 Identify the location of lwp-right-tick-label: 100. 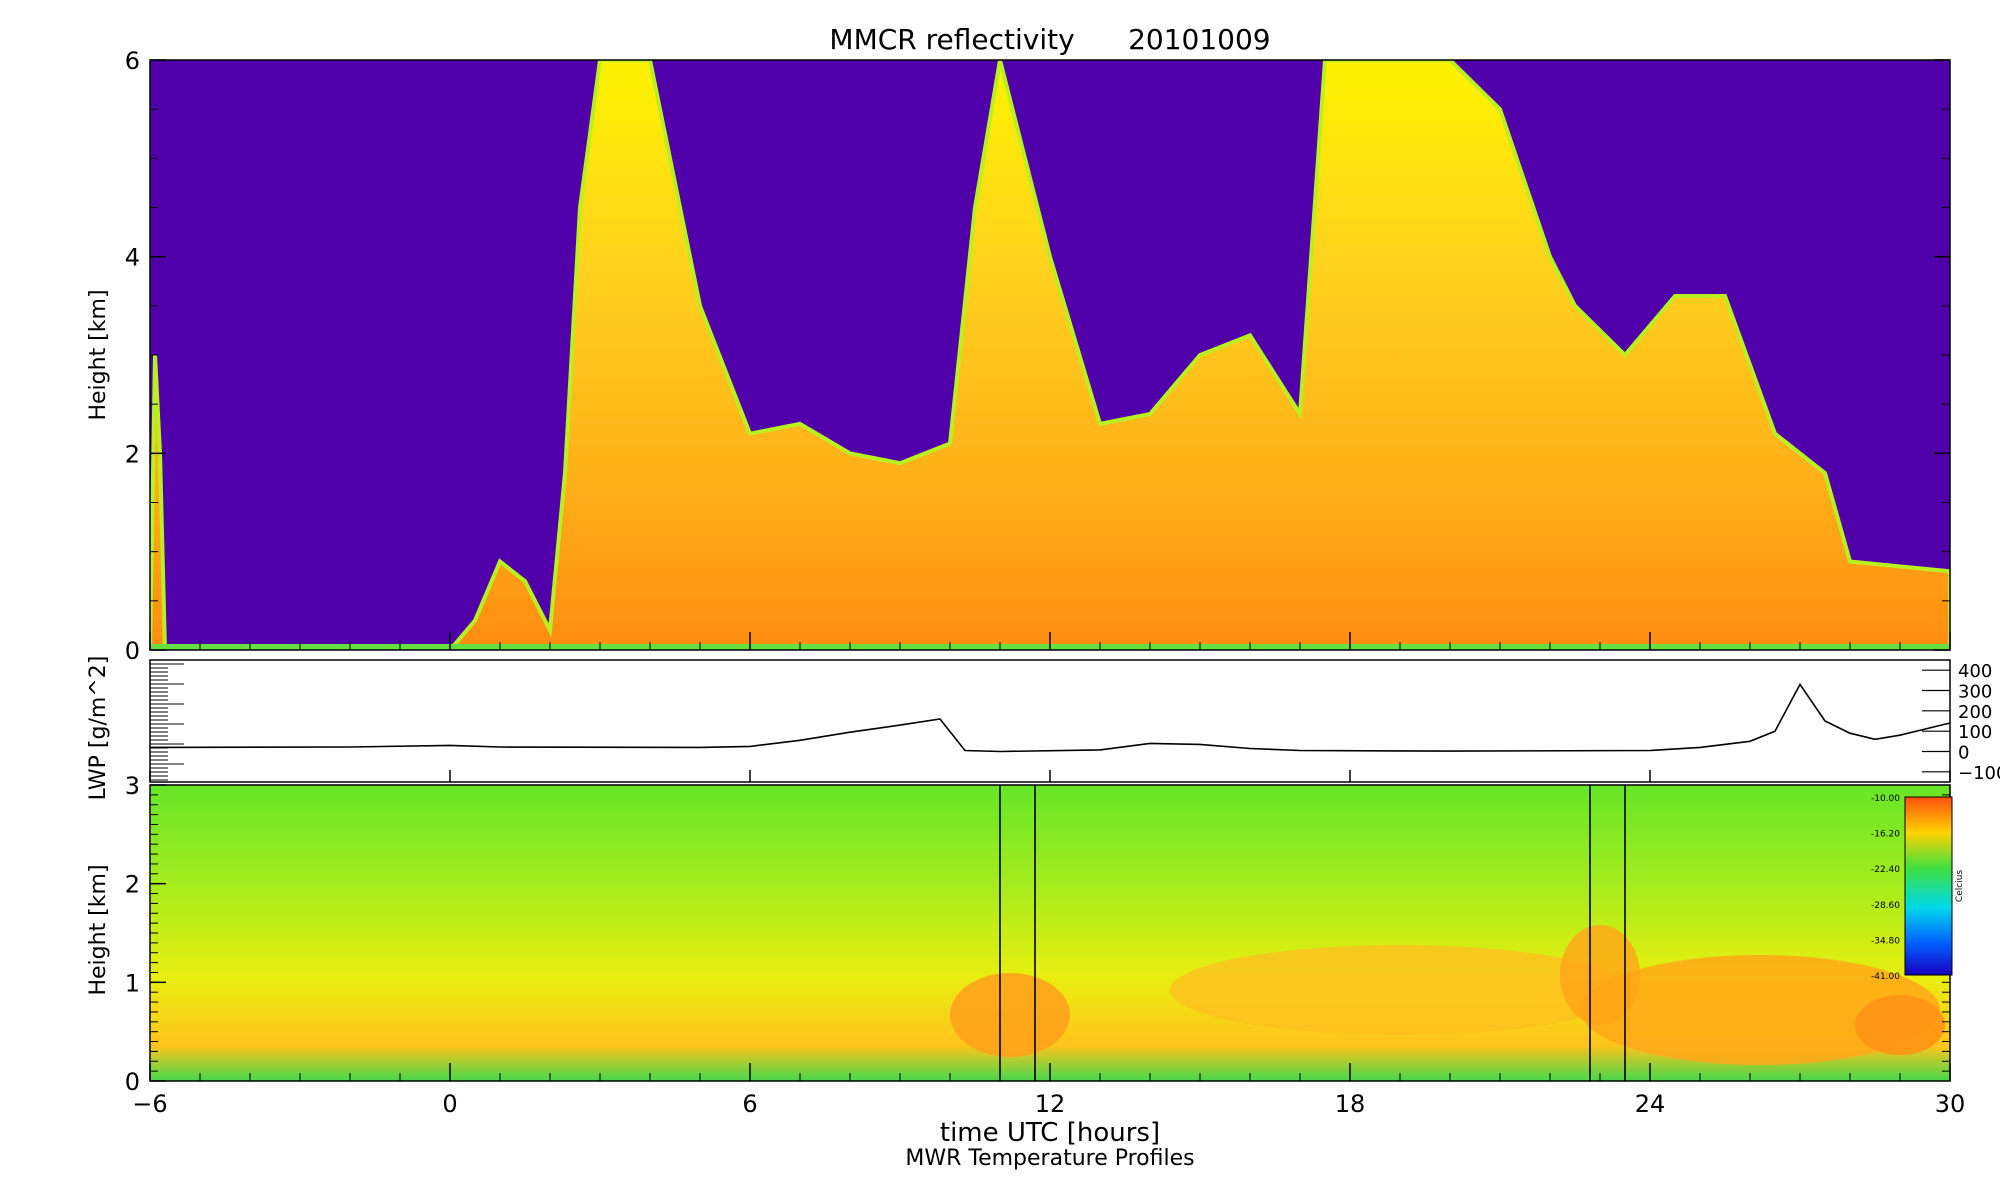
(1975, 732).